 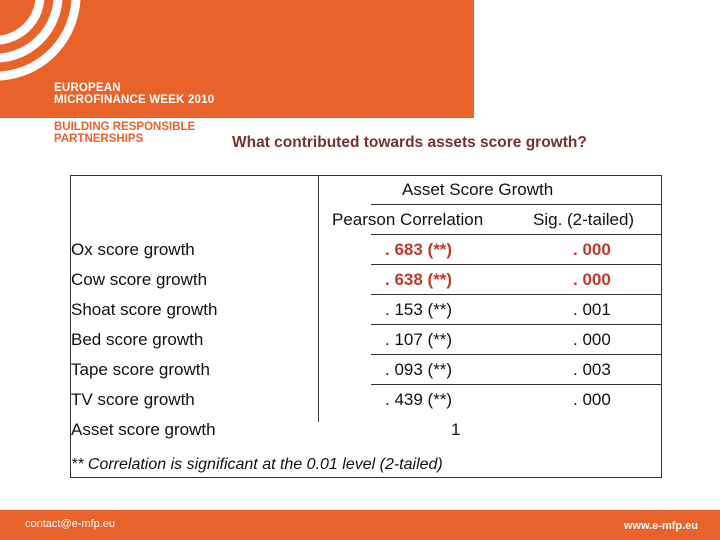 I want to click on col-header-pearson: Pearson Correlation, so click(x=408, y=219).